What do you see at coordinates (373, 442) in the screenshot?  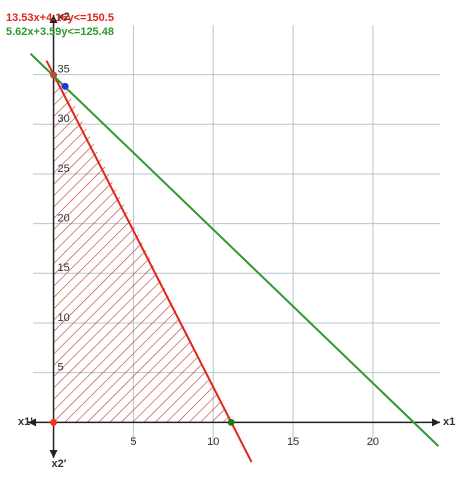 I see `x-tick-label: 20` at bounding box center [373, 442].